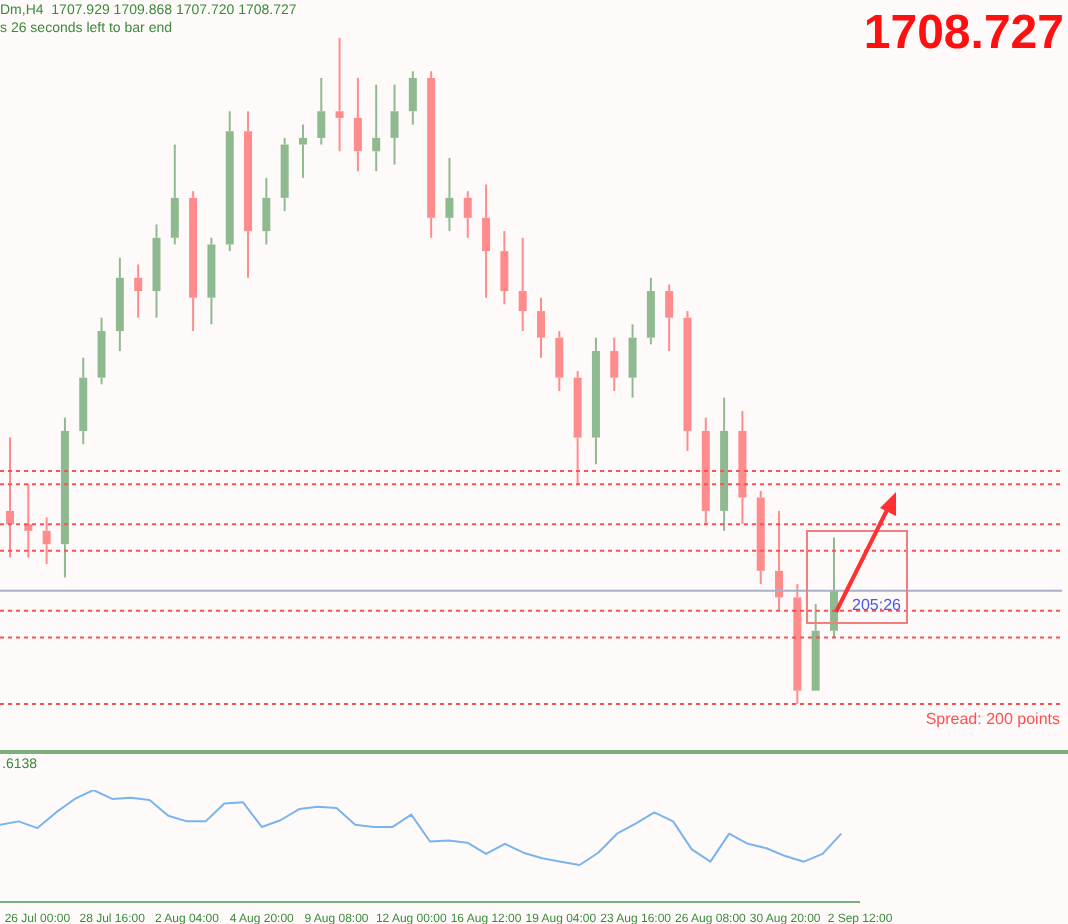 This screenshot has width=1068, height=924. What do you see at coordinates (963, 34) in the screenshot?
I see `annotation: 1708.727` at bounding box center [963, 34].